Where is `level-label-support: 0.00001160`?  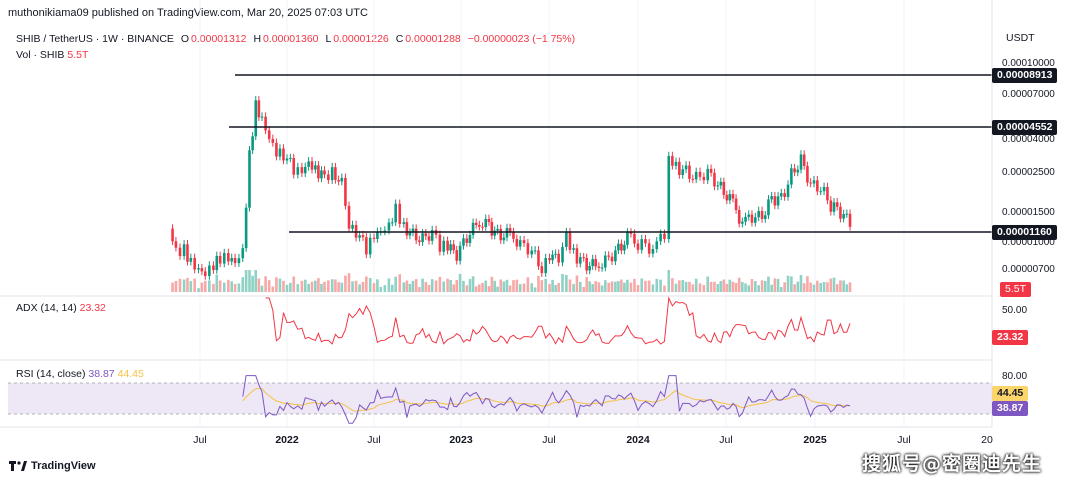 level-label-support: 0.00001160 is located at coordinates (1024, 232).